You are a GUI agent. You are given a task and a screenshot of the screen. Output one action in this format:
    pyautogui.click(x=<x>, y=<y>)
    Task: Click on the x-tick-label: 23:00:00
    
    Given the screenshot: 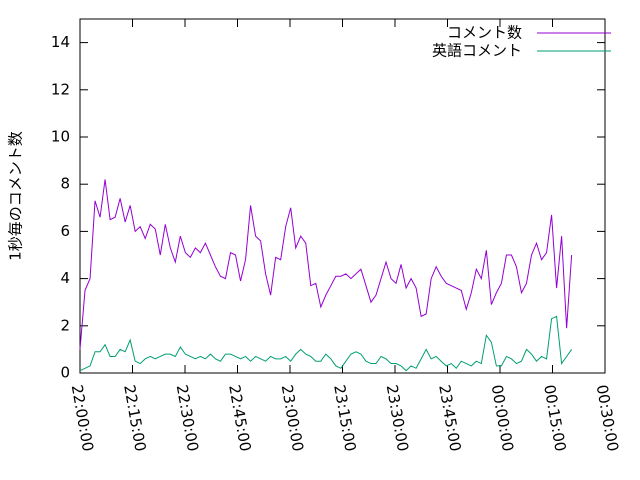 What is the action you would take?
    pyautogui.click(x=292, y=417)
    